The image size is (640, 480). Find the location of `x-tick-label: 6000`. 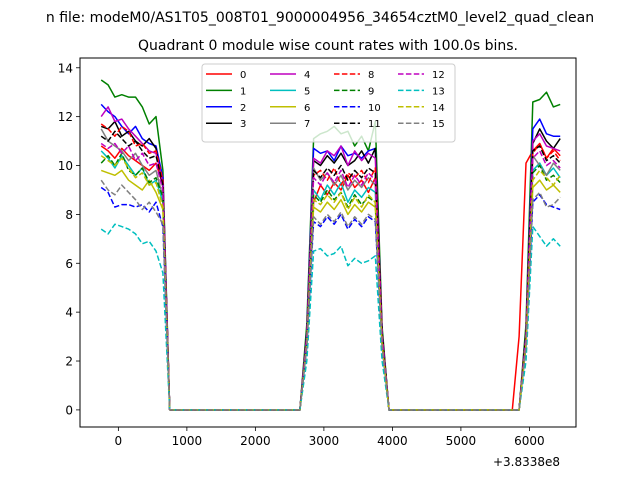

x-tick-label: 6000 is located at coordinates (529, 441).